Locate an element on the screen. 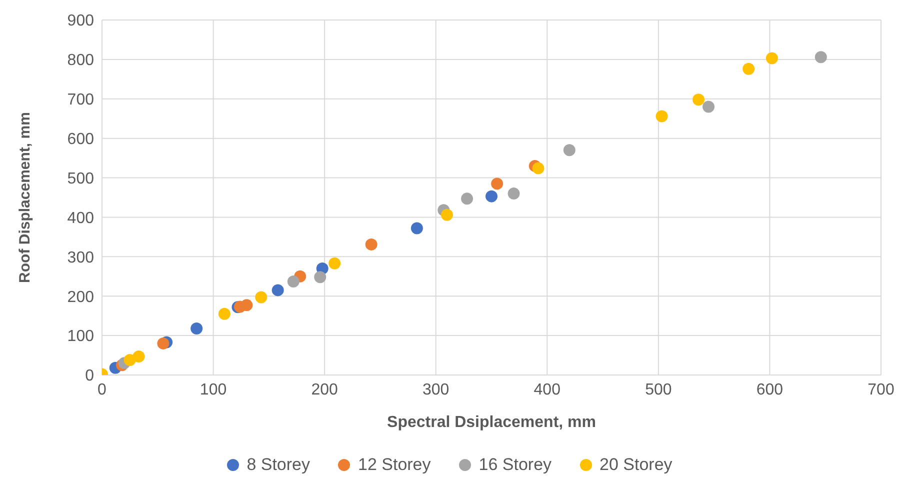 The height and width of the screenshot is (493, 909). legend-label: 20 Storey is located at coordinates (636, 465).